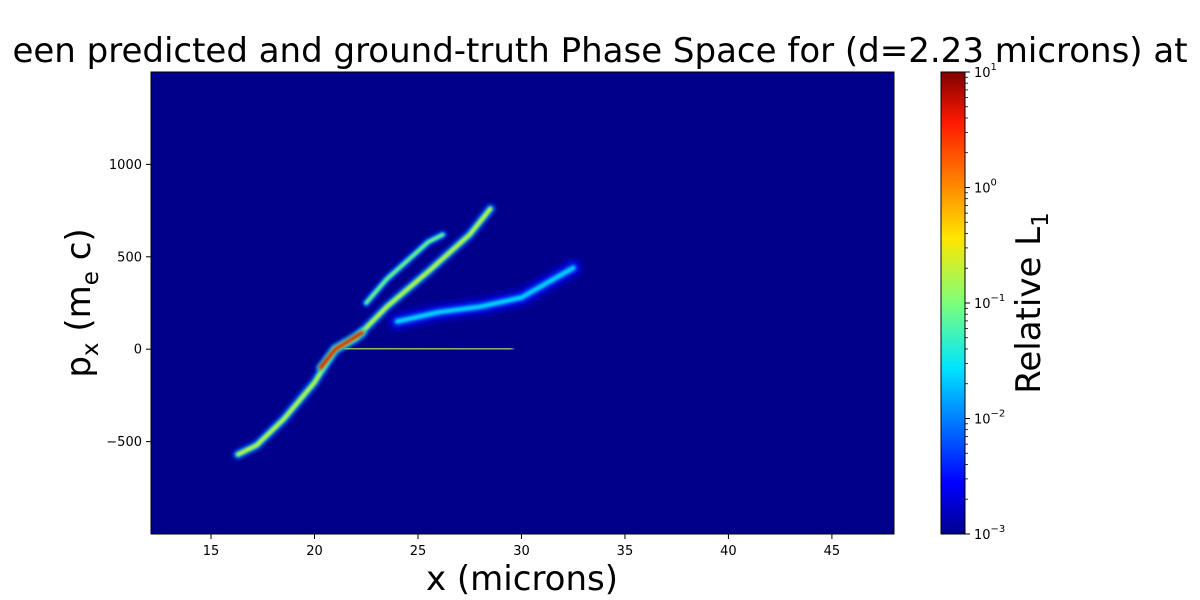 The height and width of the screenshot is (600, 1200). I want to click on x-tick-label: 30, so click(521, 551).